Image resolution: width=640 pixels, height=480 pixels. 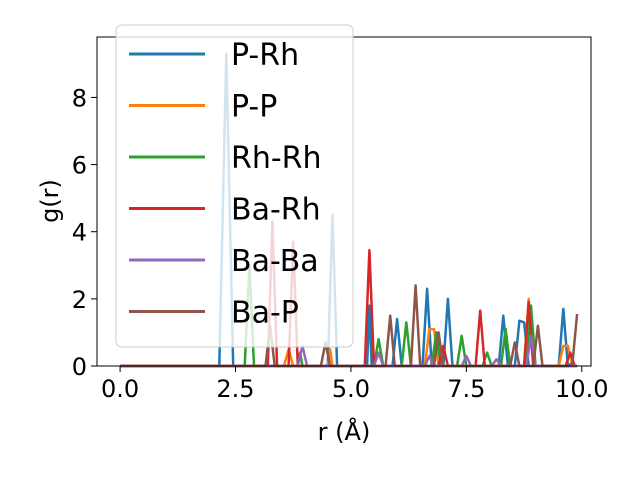 I want to click on x-tick-label: 2.5, so click(x=235, y=389).